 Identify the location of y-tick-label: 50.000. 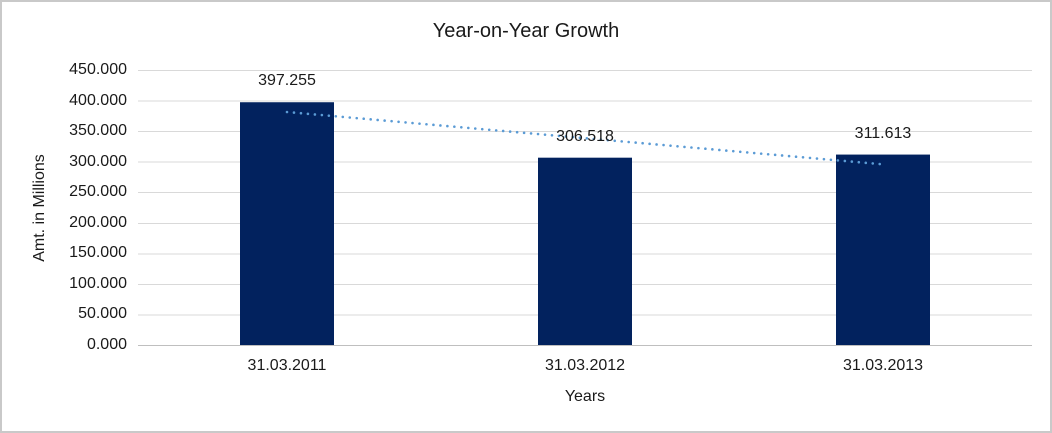
(102, 314).